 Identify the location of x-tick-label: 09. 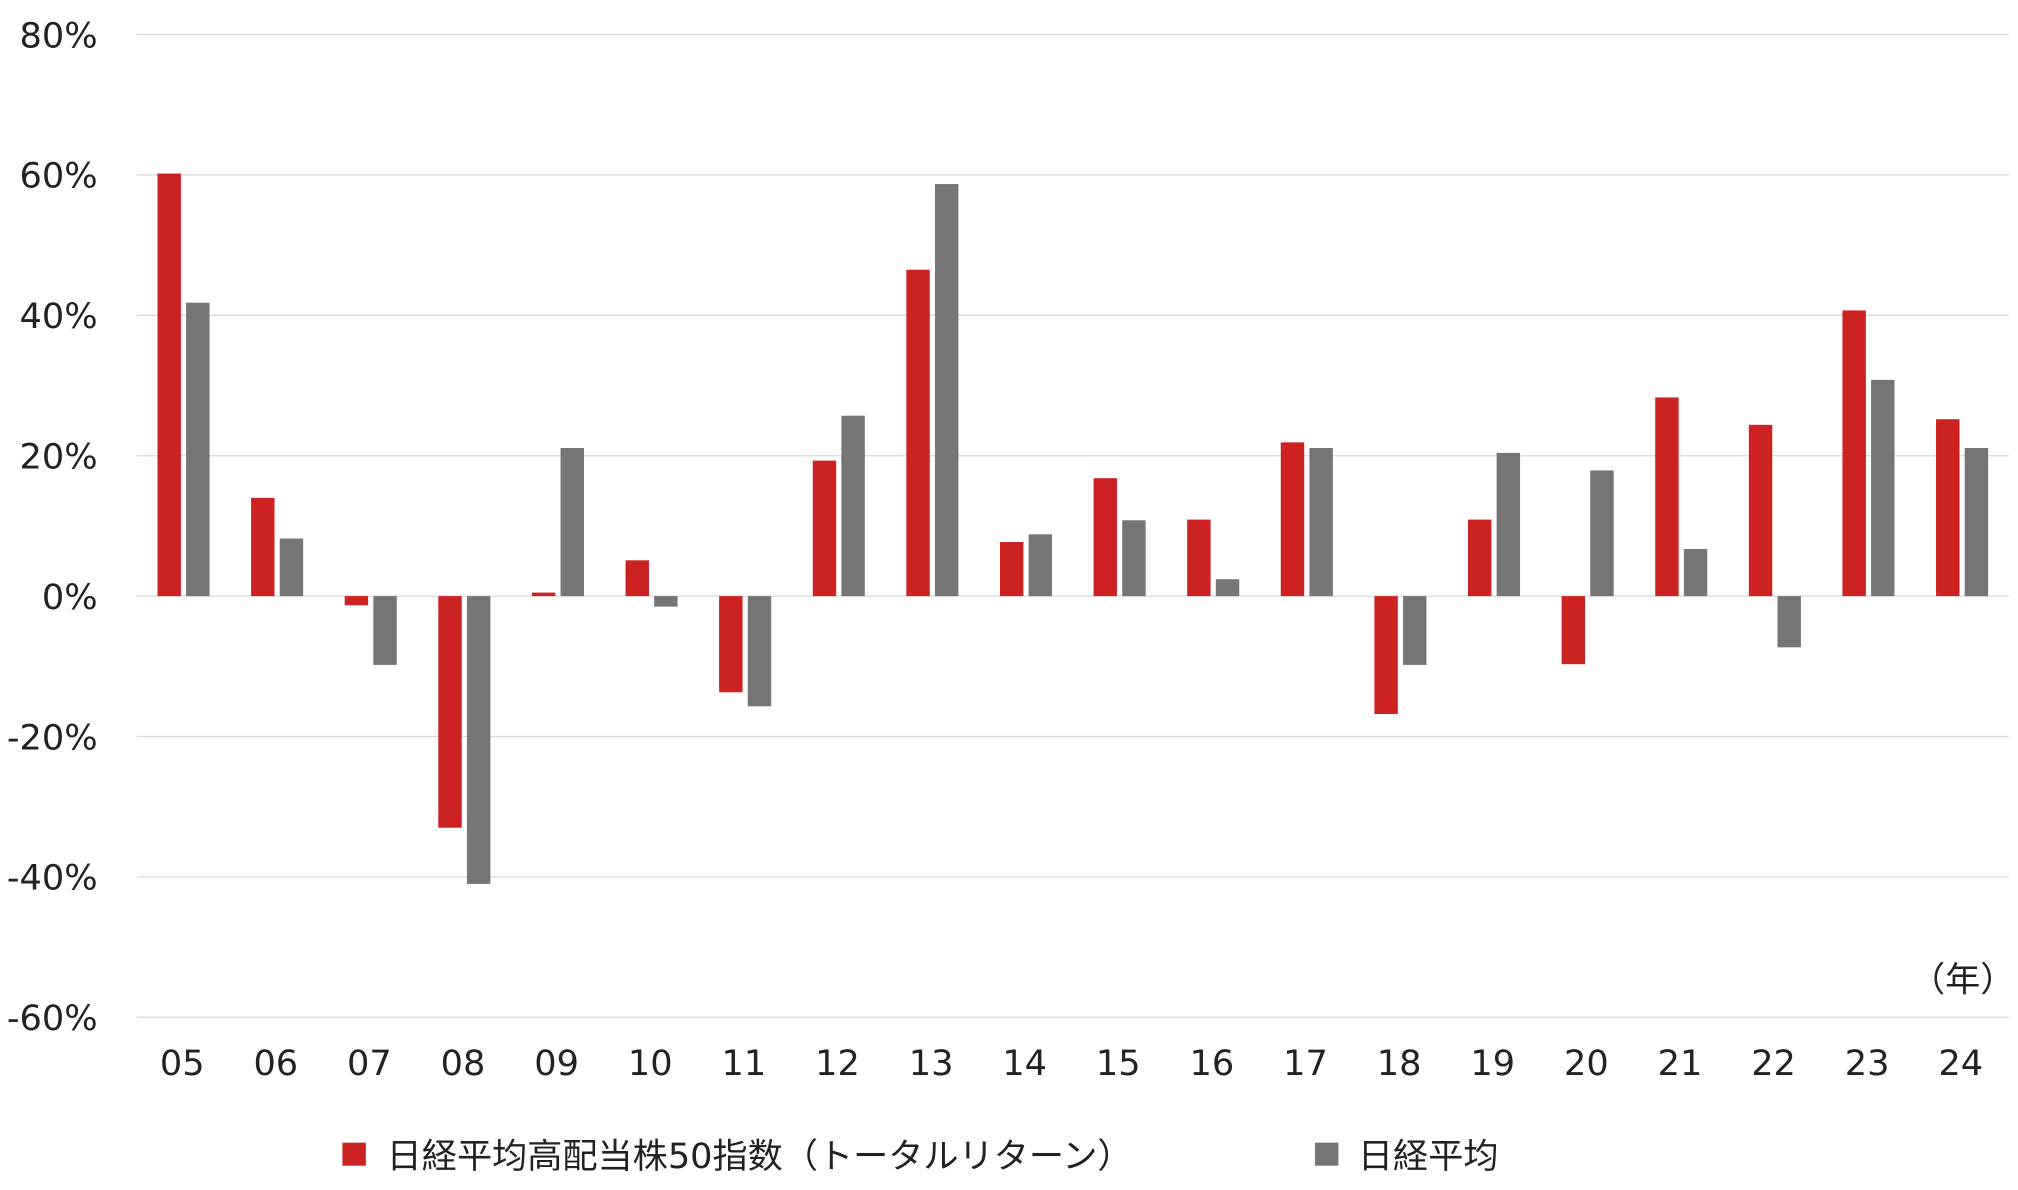
(556, 1064).